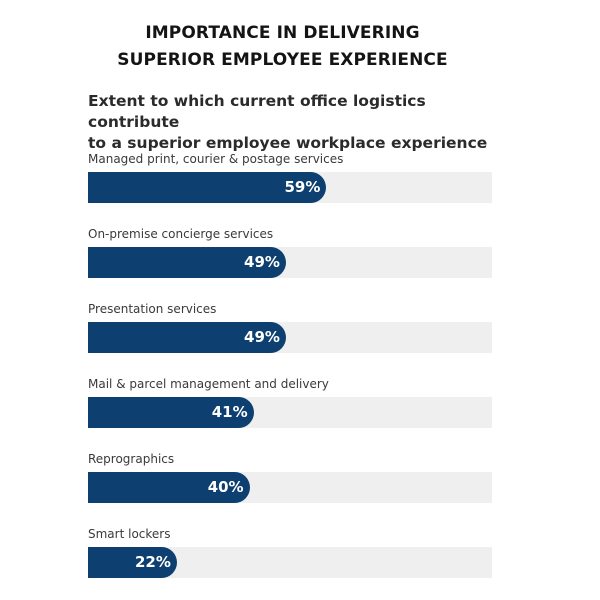  I want to click on bar: 22%, so click(132, 562).